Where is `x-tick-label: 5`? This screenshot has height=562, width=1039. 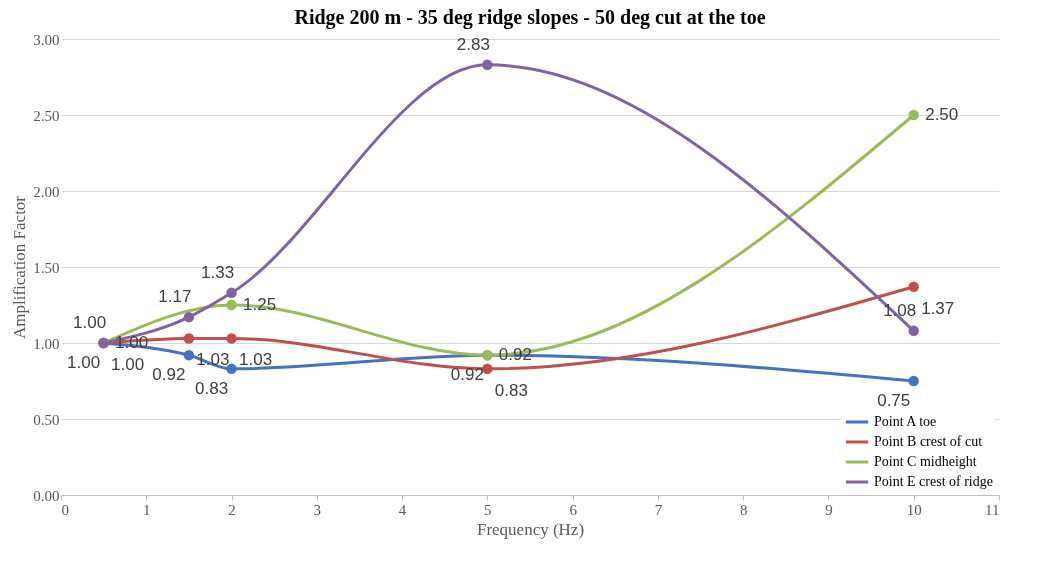 x-tick-label: 5 is located at coordinates (488, 509).